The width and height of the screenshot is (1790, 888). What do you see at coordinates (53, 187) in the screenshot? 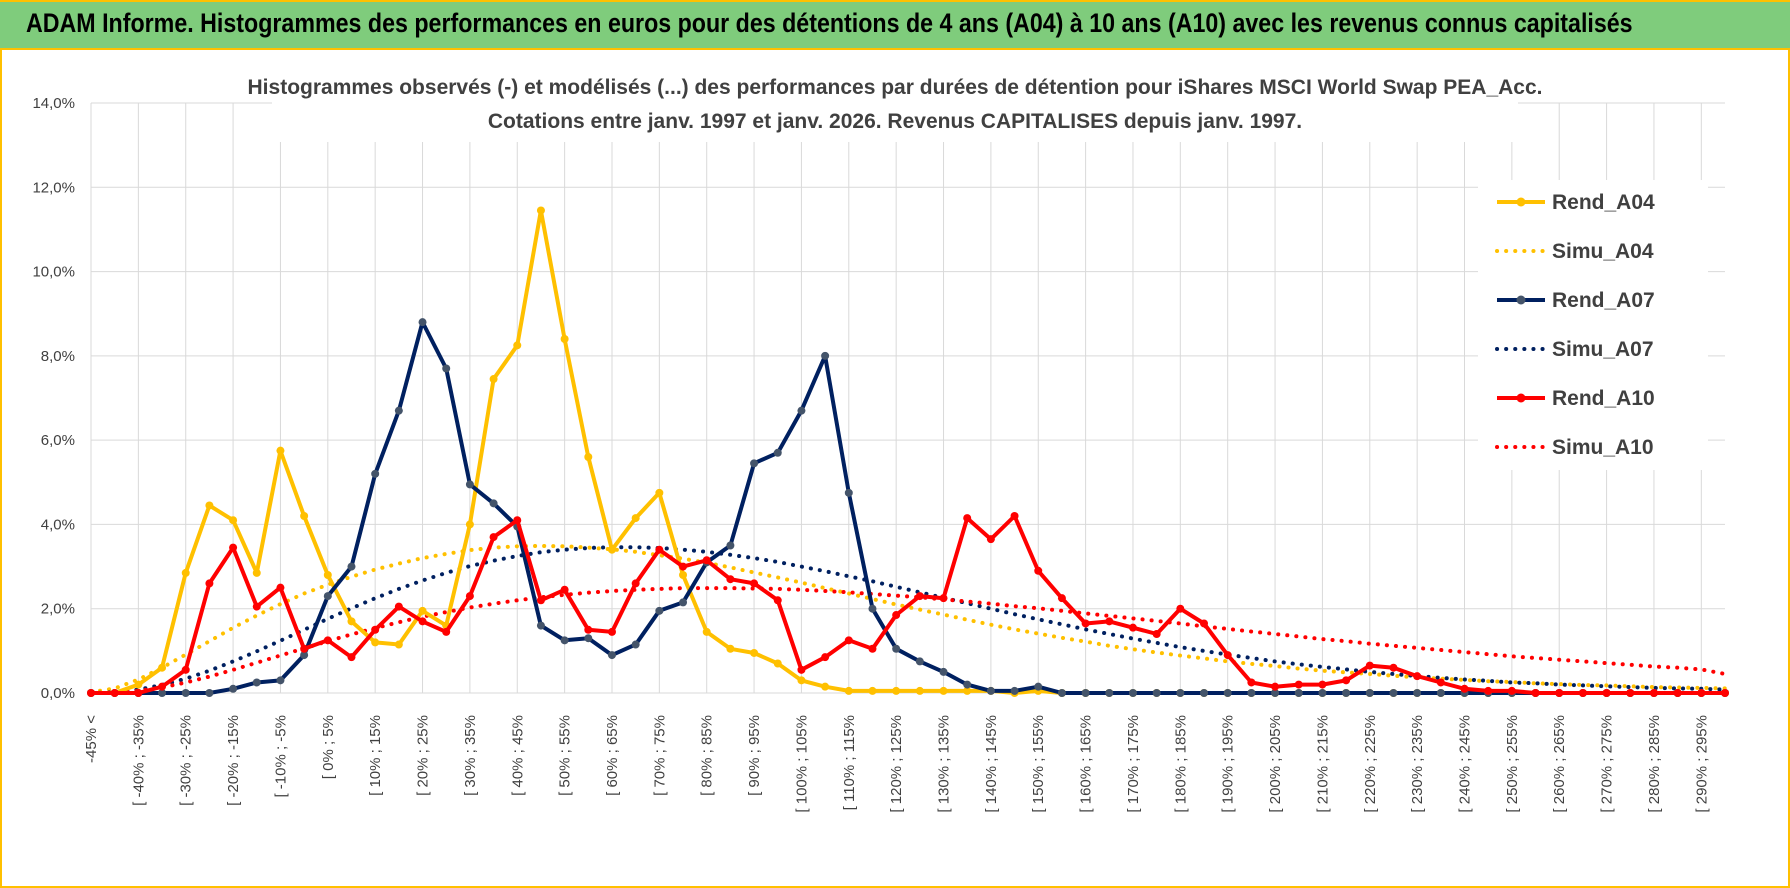
I see `y-tick-label: 12,0%` at bounding box center [53, 187].